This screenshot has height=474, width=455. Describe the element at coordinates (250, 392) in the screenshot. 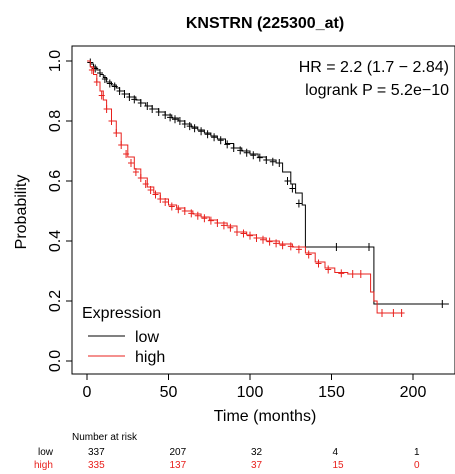

I see `x-tick-label: 100` at that location.